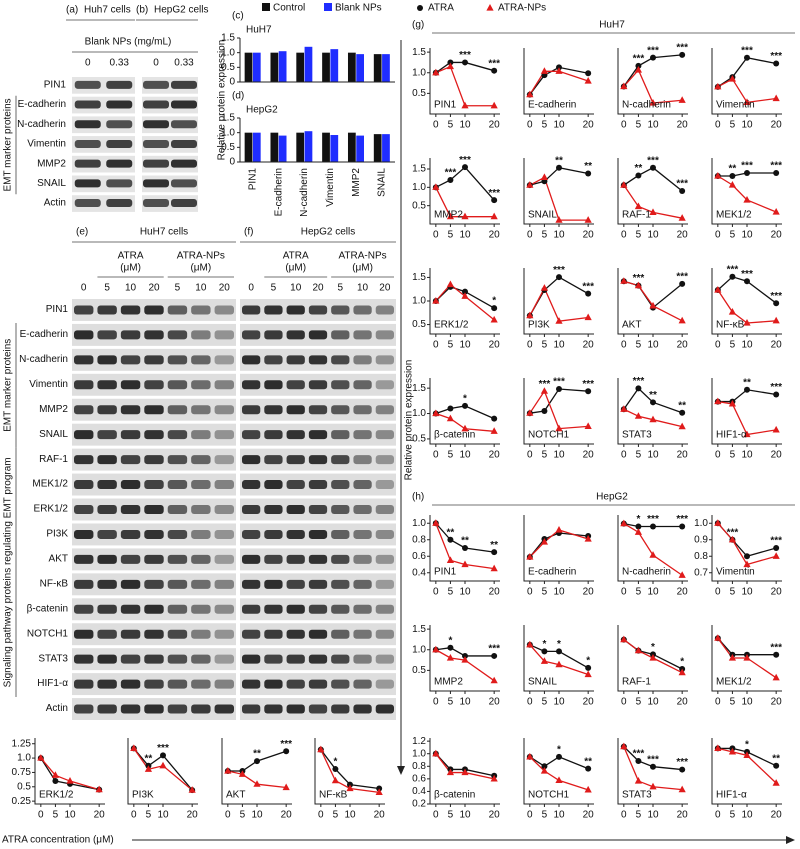 The height and width of the screenshot is (849, 800). Describe the element at coordinates (57, 534) in the screenshot. I see `row-label: PI3K` at that location.